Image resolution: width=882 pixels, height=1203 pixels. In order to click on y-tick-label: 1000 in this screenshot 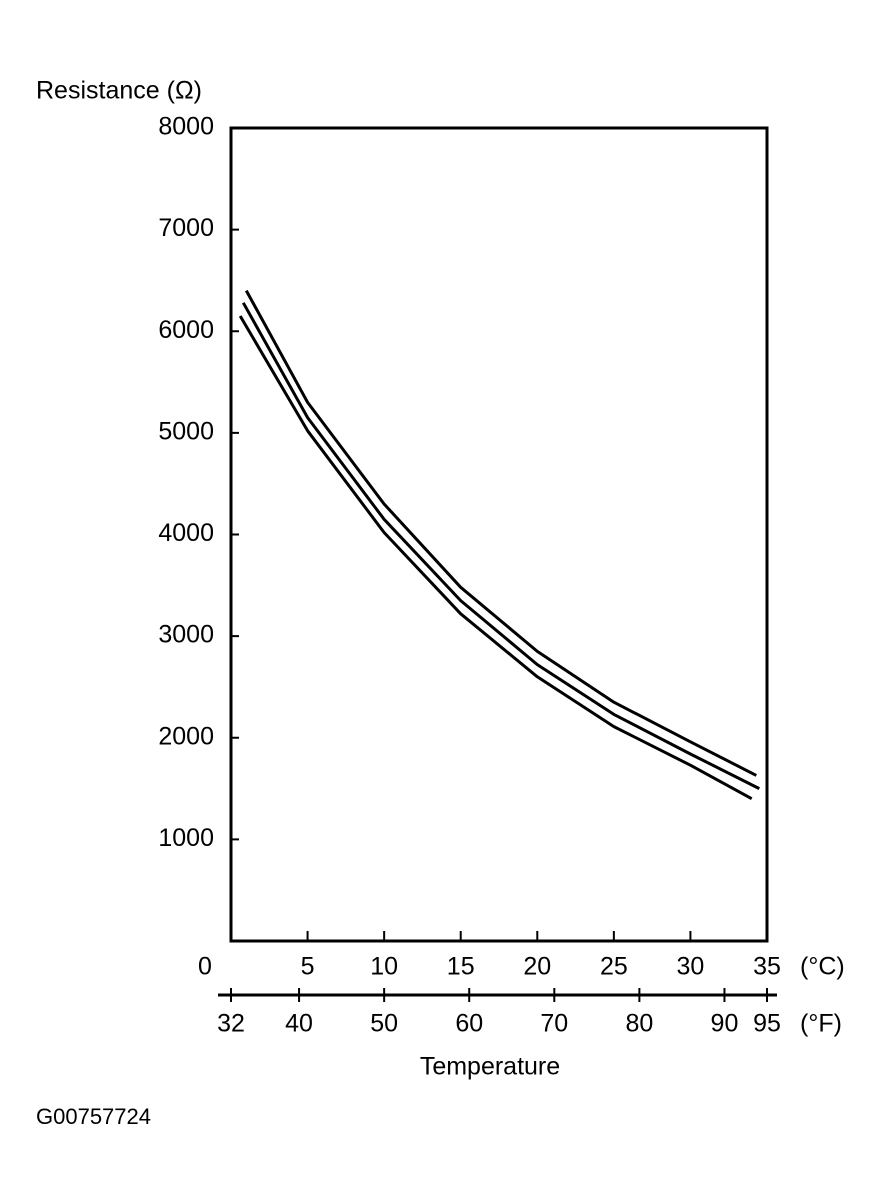, I will do `click(186, 838)`.